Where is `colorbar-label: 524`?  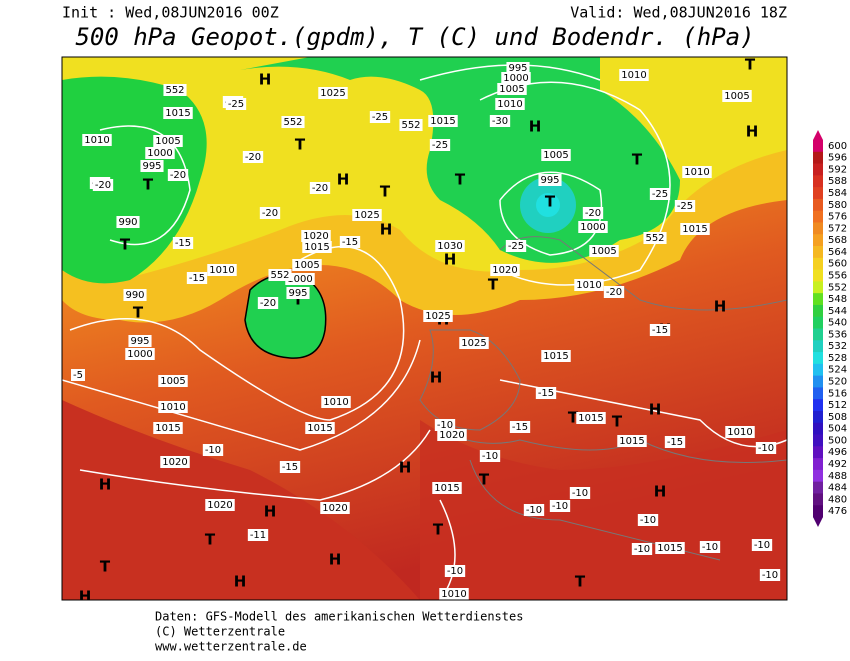
colorbar-label: 524 is located at coordinates (837, 370).